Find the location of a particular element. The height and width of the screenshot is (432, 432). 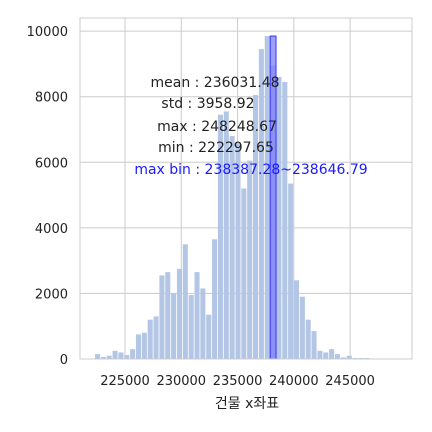

x-tick-label: 230000 is located at coordinates (181, 381).